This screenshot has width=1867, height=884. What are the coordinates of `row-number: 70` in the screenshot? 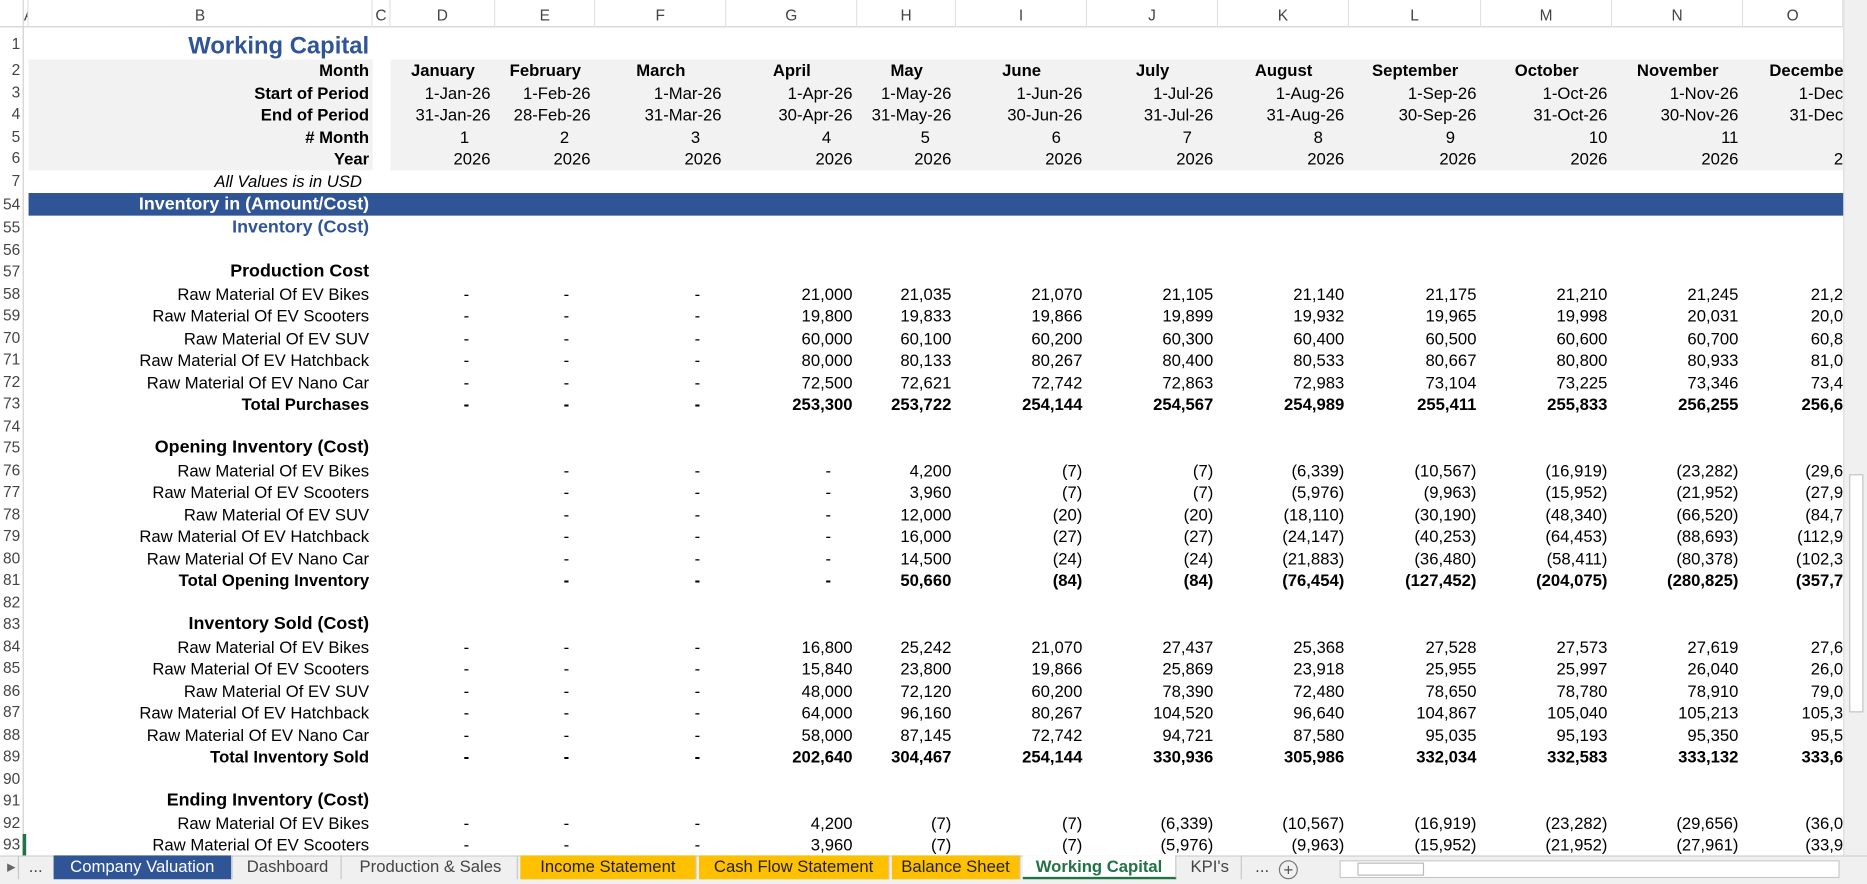 It's located at (12, 338).